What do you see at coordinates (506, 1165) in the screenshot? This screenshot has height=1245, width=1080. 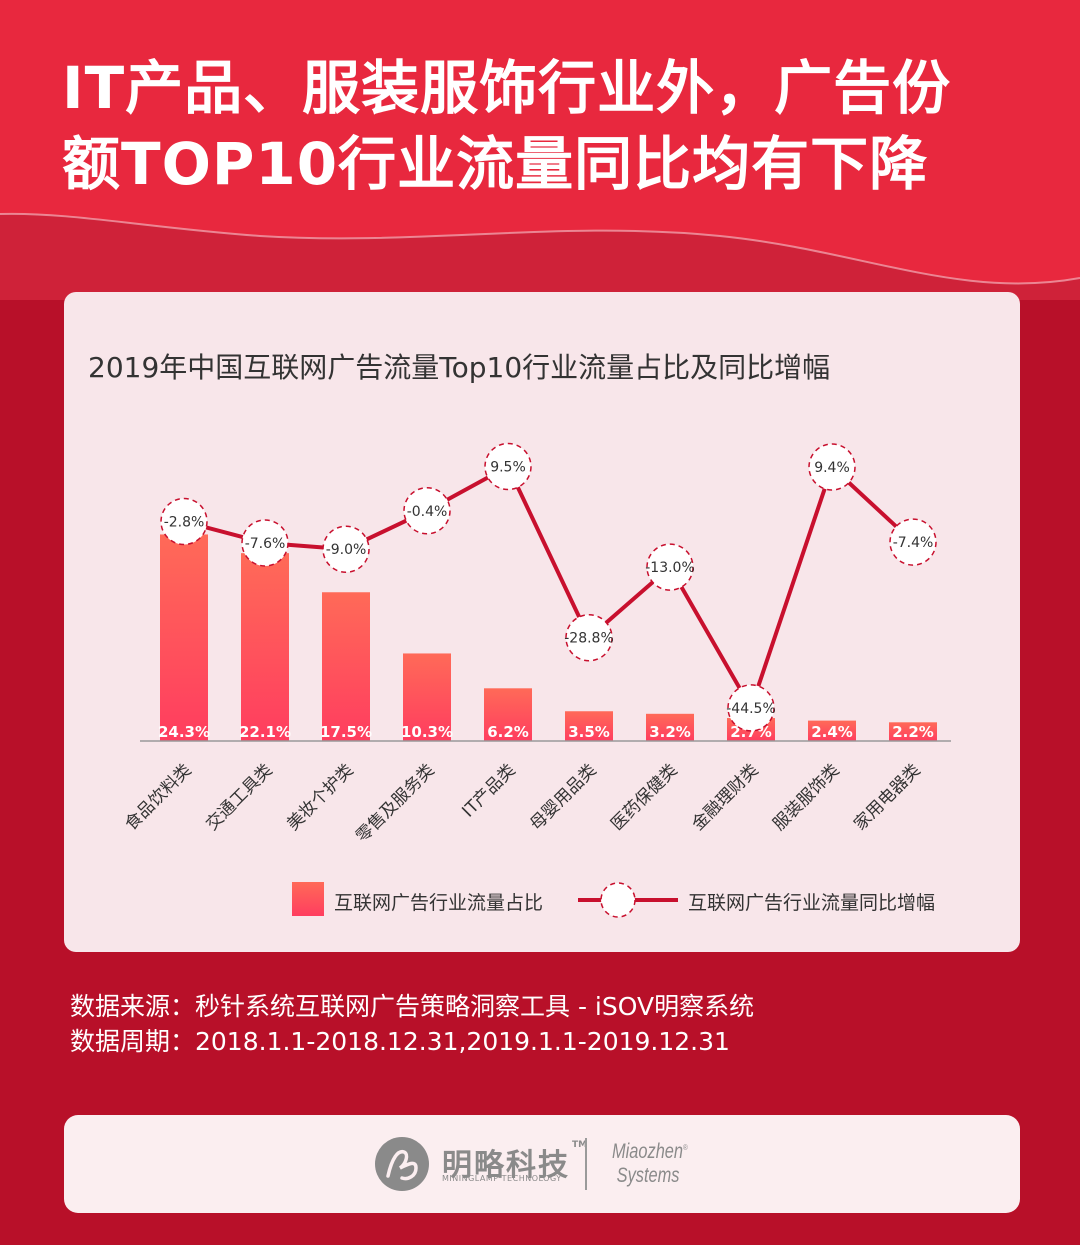 I see `brand-name-cn-text: 明略科技` at bounding box center [506, 1165].